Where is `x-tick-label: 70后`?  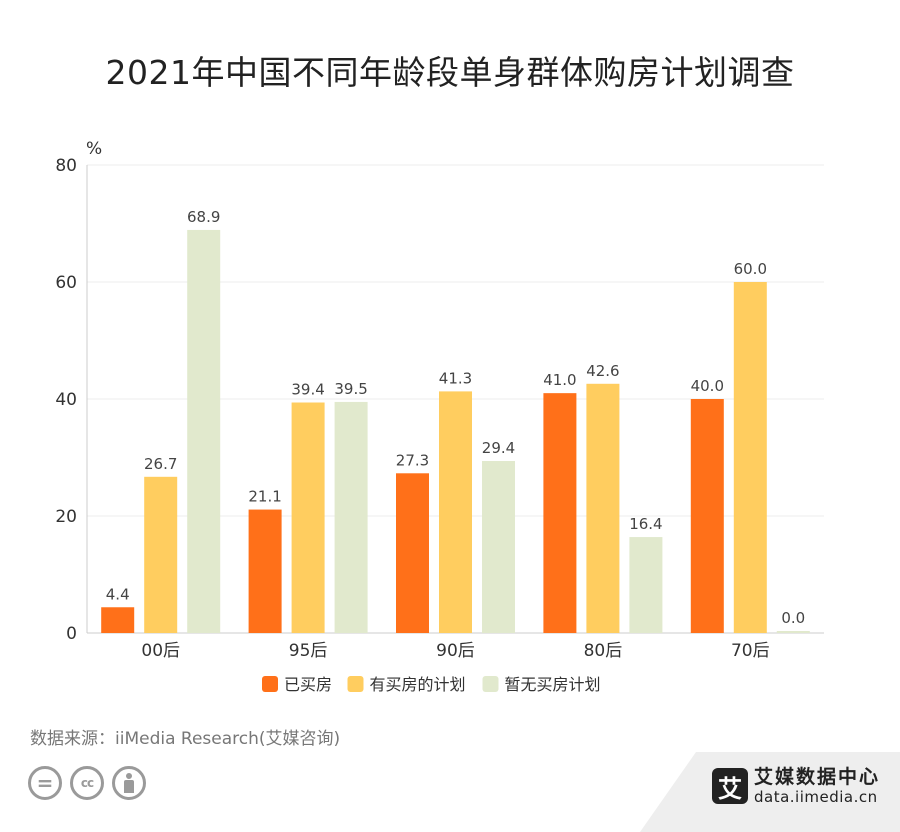 x-tick-label: 70后 is located at coordinates (750, 651).